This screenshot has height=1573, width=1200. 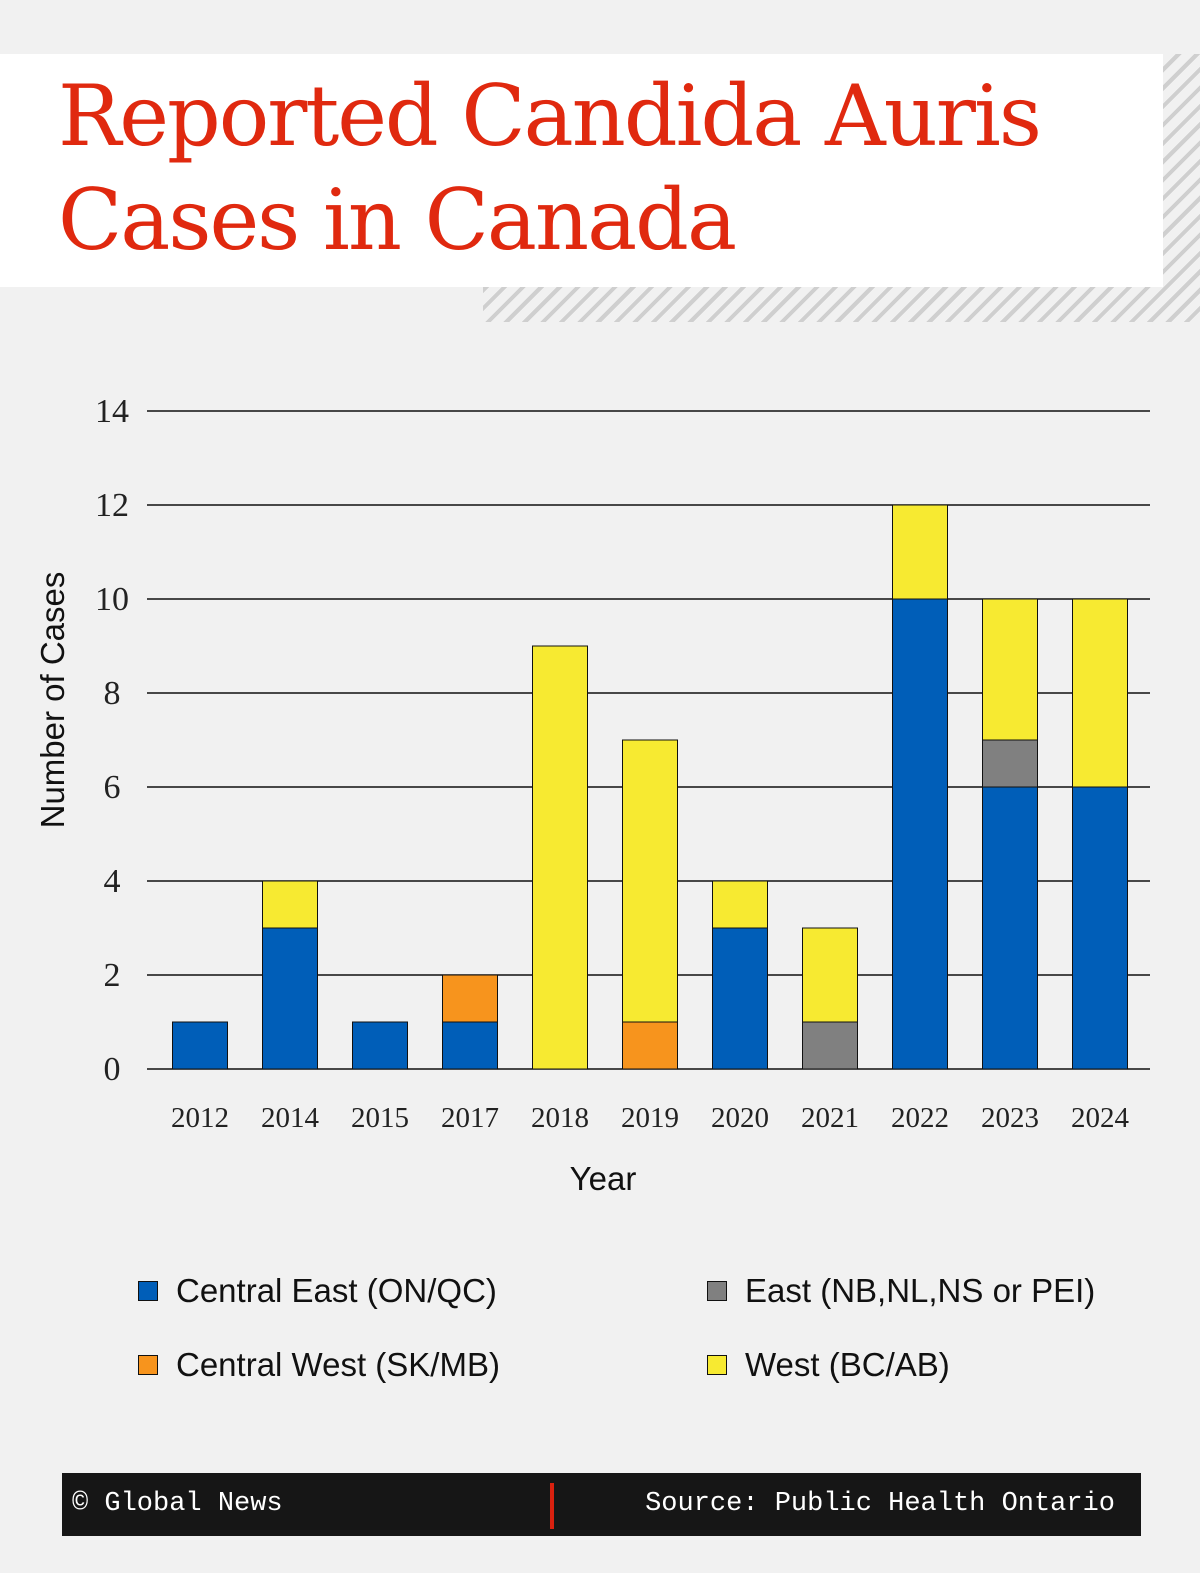 I want to click on y-tick-label: 2, so click(x=112, y=975).